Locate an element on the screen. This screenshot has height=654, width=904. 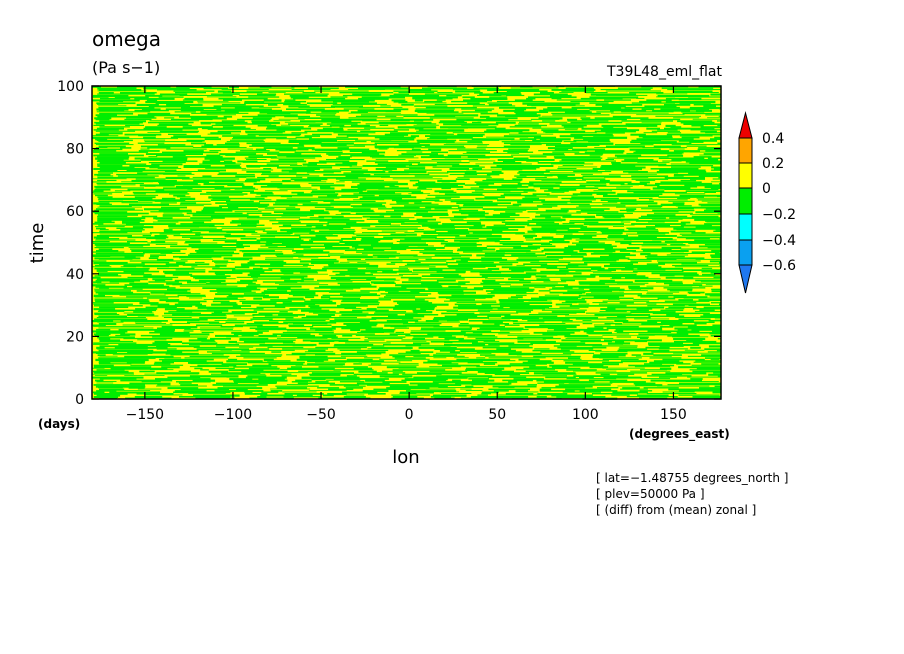
colorbar-box is located at coordinates (745, 150).